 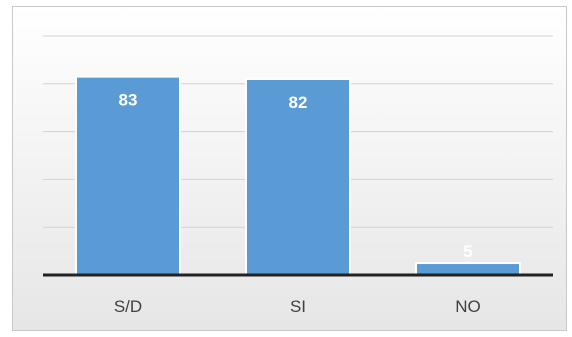 I want to click on x-tick-label: SI, so click(x=298, y=306).